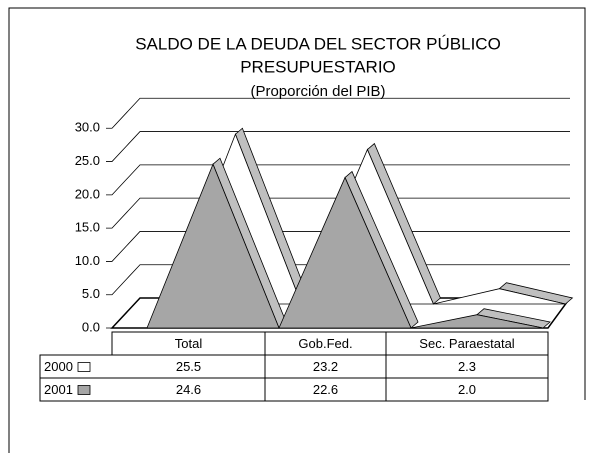  I want to click on chart-note: (Proporción del PIB), so click(317, 91).